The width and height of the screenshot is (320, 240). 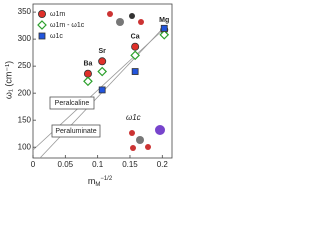 I want to click on y-tick-label: 150, so click(x=25, y=119).